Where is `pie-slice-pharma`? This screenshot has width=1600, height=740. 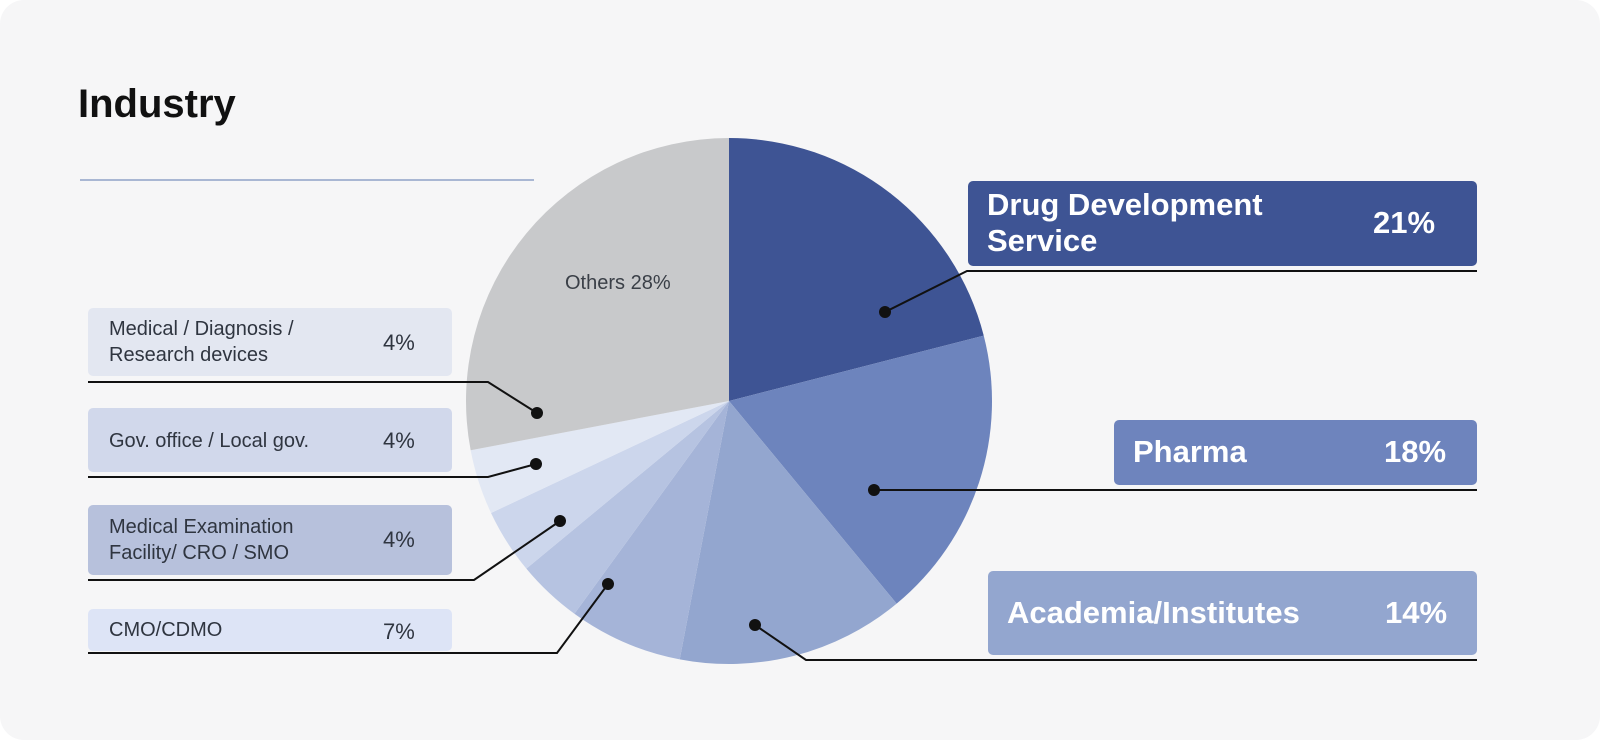
pie-slice-pharma is located at coordinates (861, 469).